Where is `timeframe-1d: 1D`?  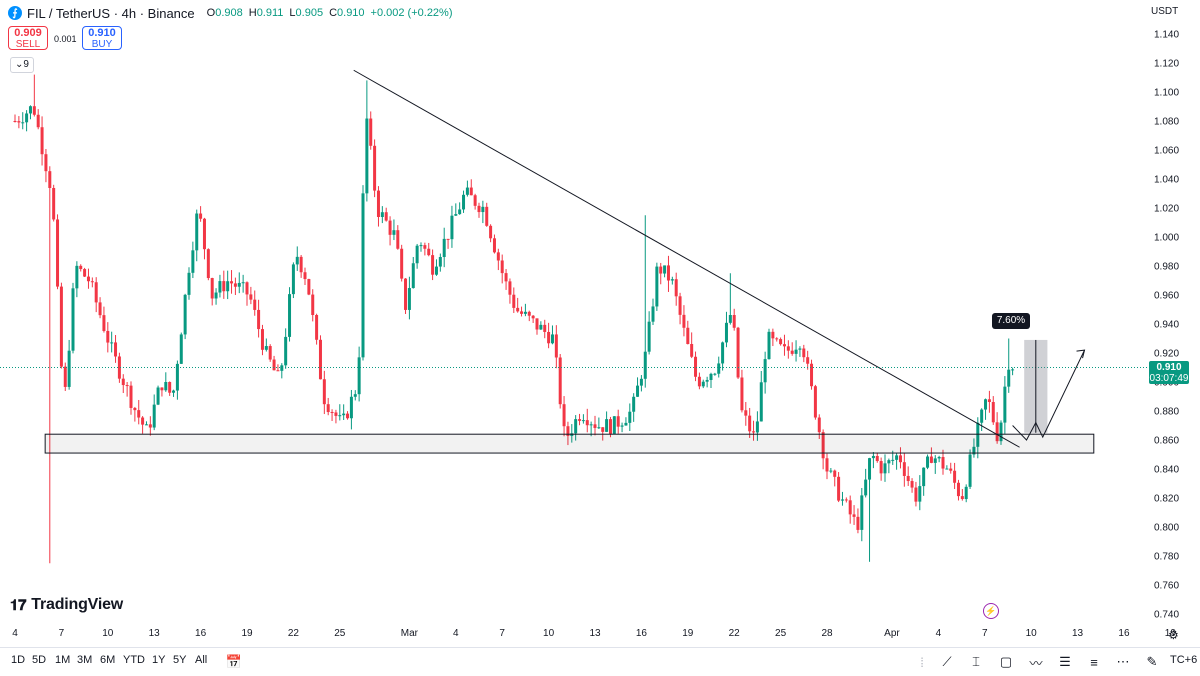
timeframe-1d: 1D is located at coordinates (18, 660).